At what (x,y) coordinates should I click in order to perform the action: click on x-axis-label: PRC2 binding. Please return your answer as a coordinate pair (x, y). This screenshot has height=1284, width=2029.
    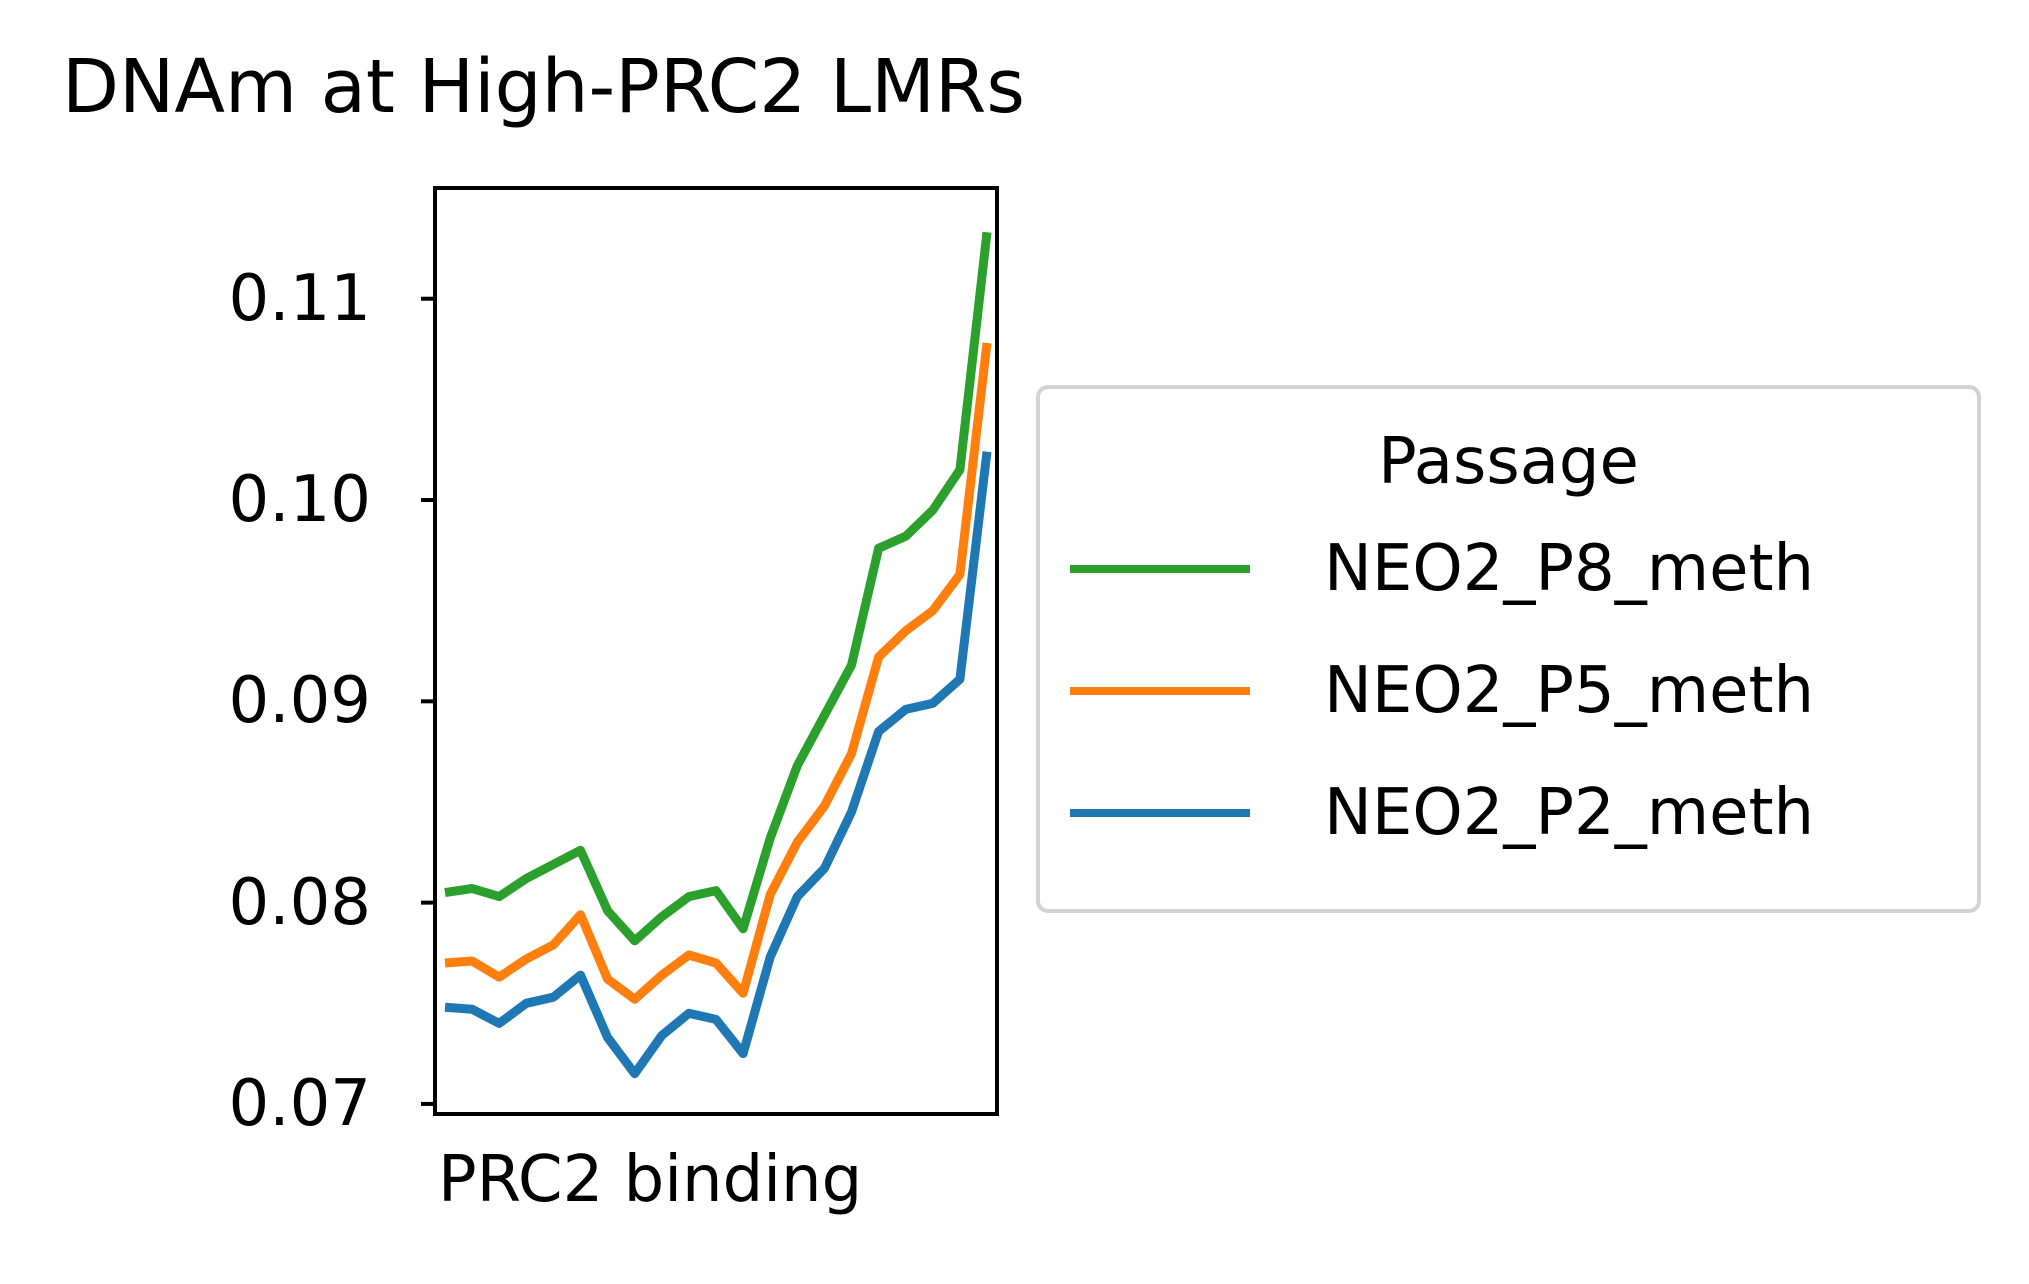
    Looking at the image, I should click on (650, 1180).